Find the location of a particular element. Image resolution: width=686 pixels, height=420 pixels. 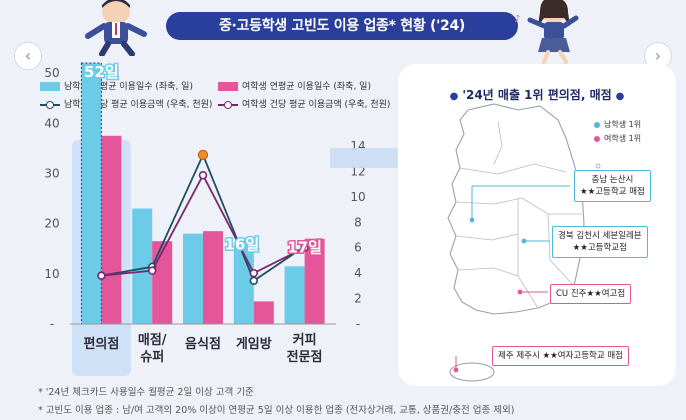

korea-map-icon is located at coordinates (524, 242).